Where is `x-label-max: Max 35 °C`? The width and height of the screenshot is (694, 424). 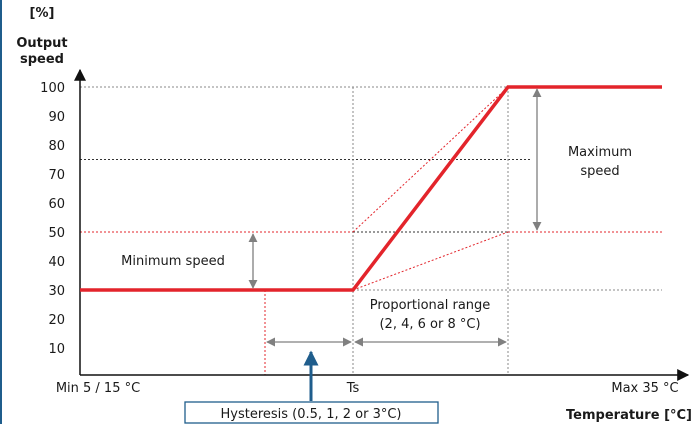
x-label-max: Max 35 °C is located at coordinates (644, 388).